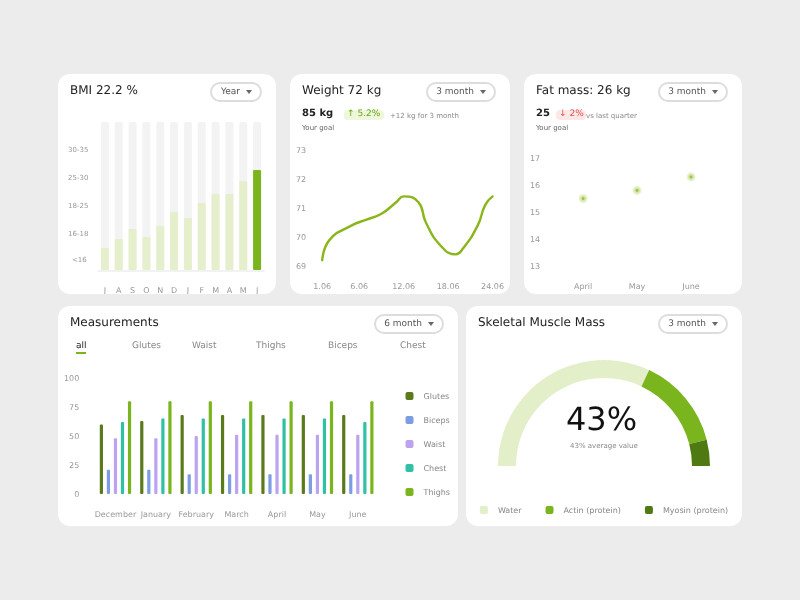 The height and width of the screenshot is (600, 800). I want to click on text: 43%, so click(602, 419).